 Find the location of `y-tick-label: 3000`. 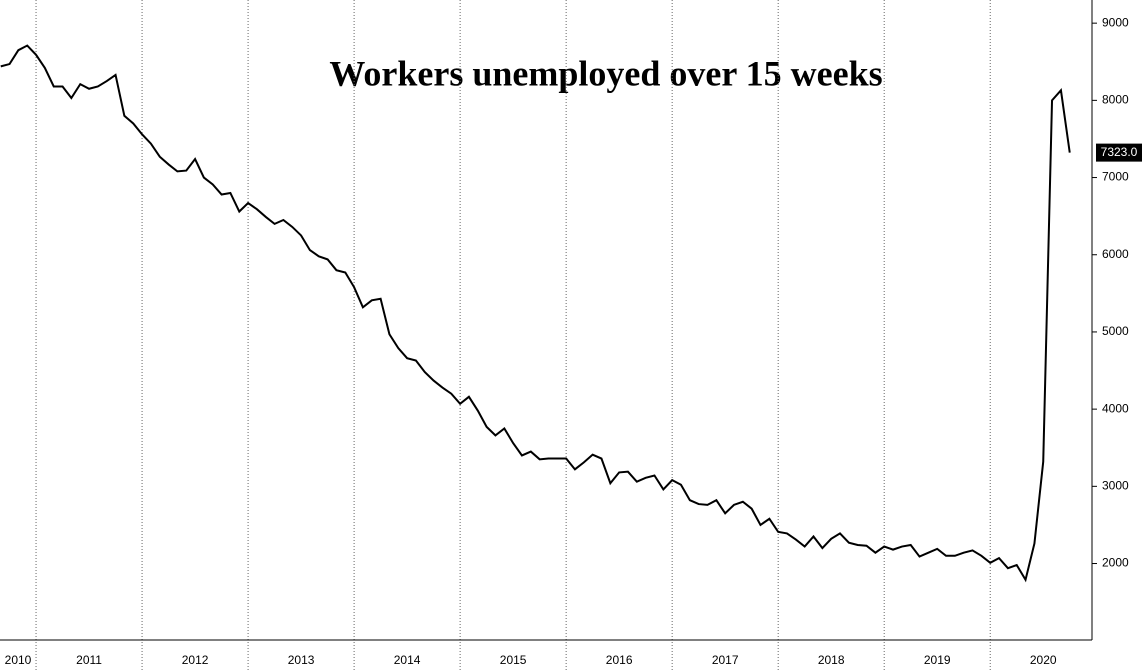

y-tick-label: 3000 is located at coordinates (1115, 486).